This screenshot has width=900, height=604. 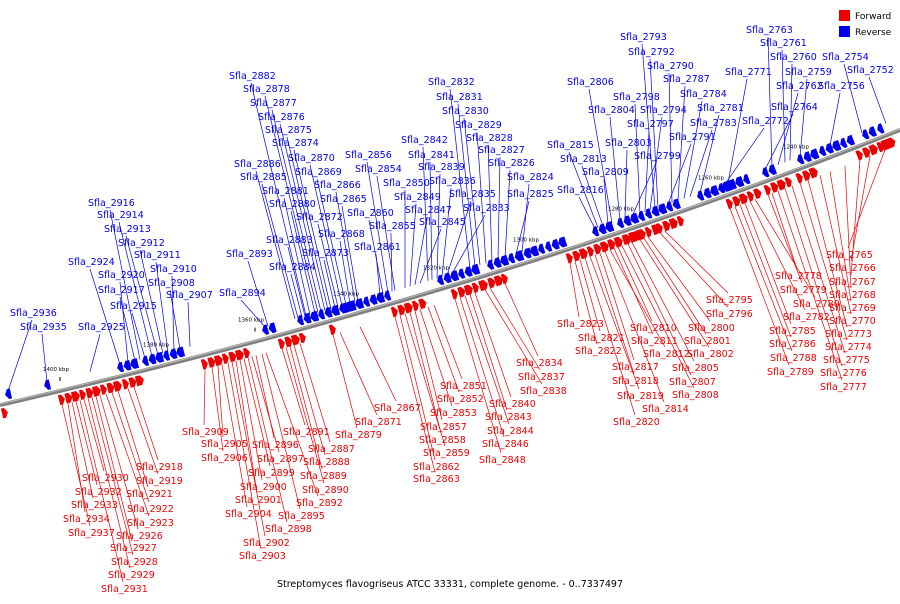 I want to click on reverse-gene-label: Sfla_2873, so click(x=325, y=253).